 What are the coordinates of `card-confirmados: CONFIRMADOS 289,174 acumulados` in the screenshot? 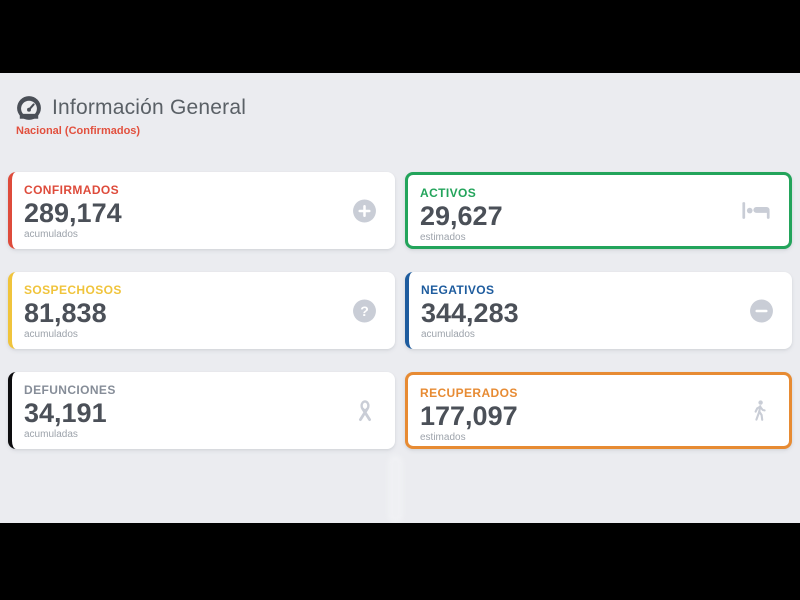 It's located at (201, 210).